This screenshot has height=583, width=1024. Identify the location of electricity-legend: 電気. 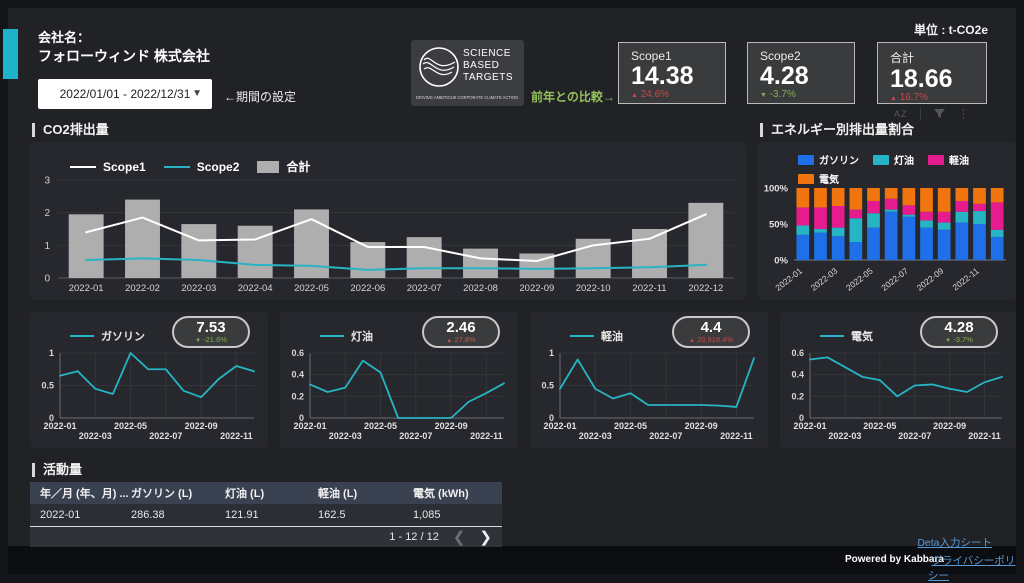
(846, 336).